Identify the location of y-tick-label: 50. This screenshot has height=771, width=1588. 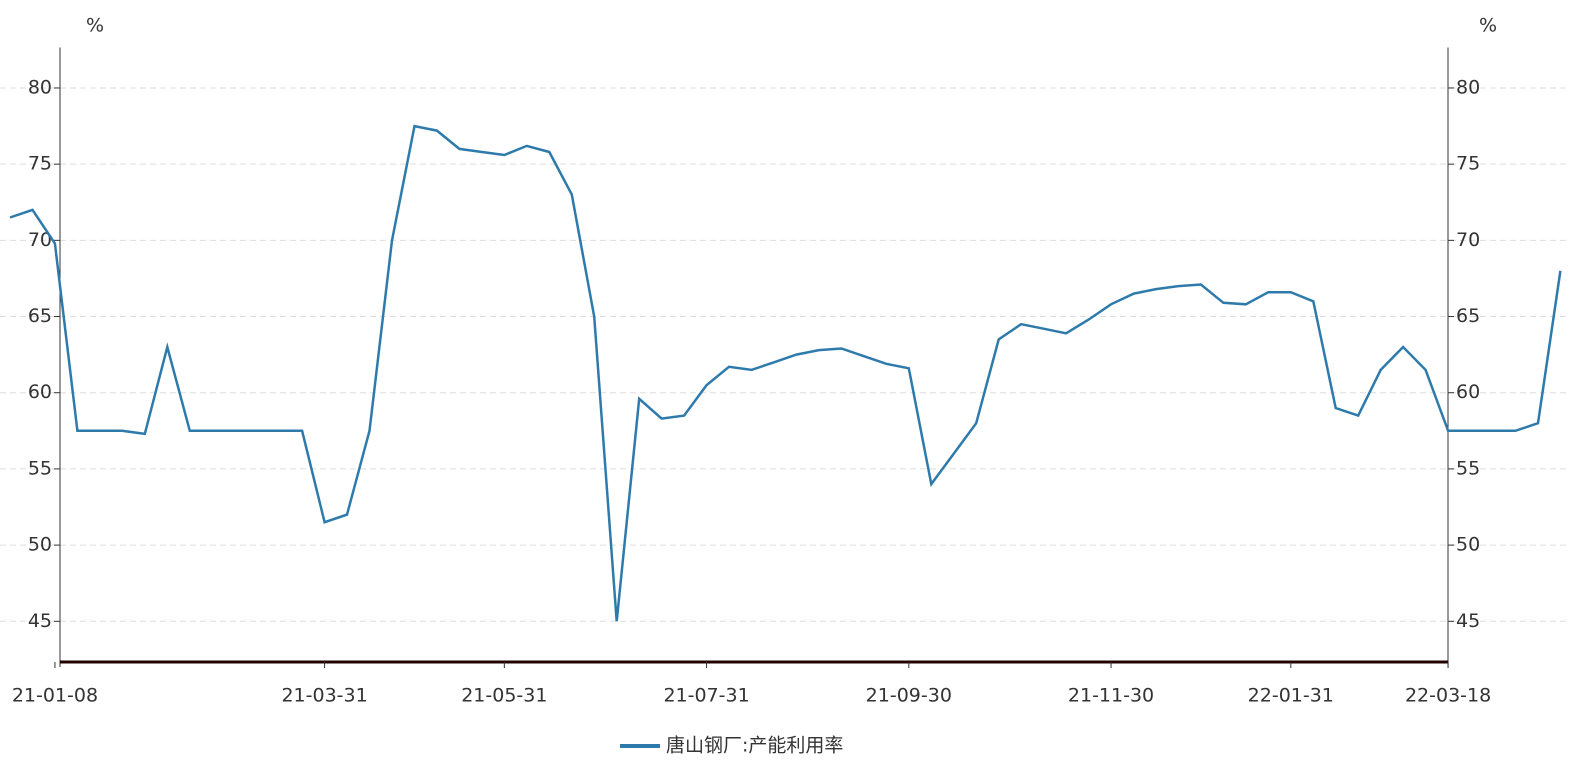
(40, 545).